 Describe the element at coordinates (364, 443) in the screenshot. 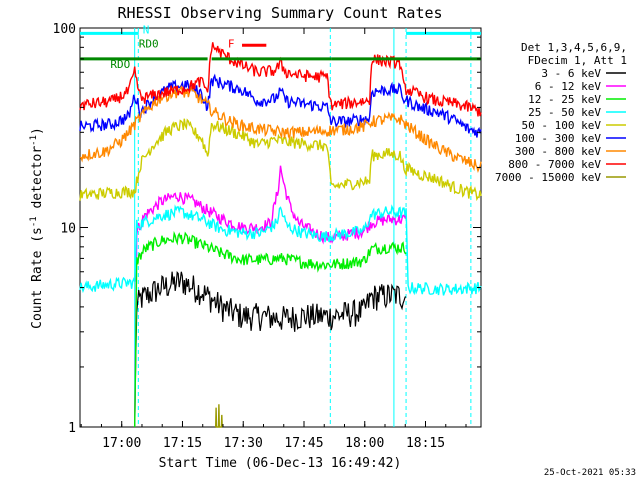

I see `x-tick-label-4: 18:00` at that location.